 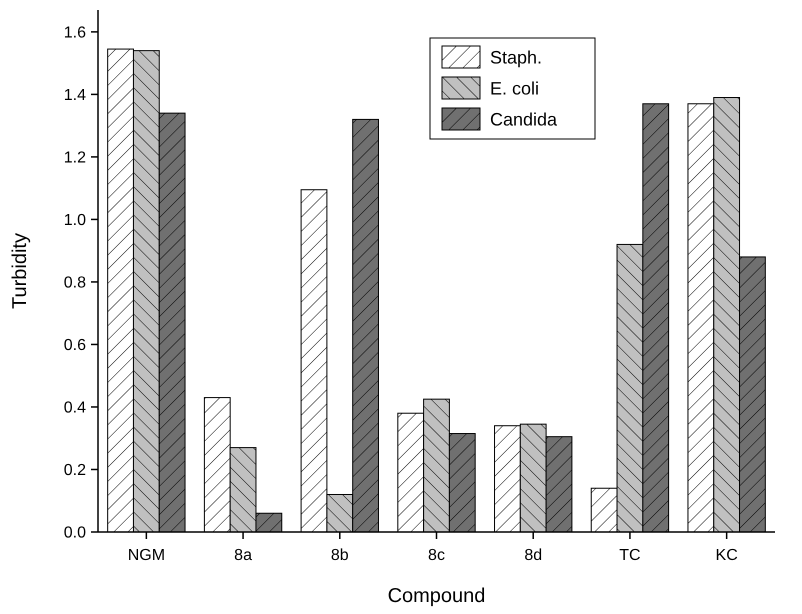 I want to click on y-tick-label: 0.0, so click(x=75, y=533).